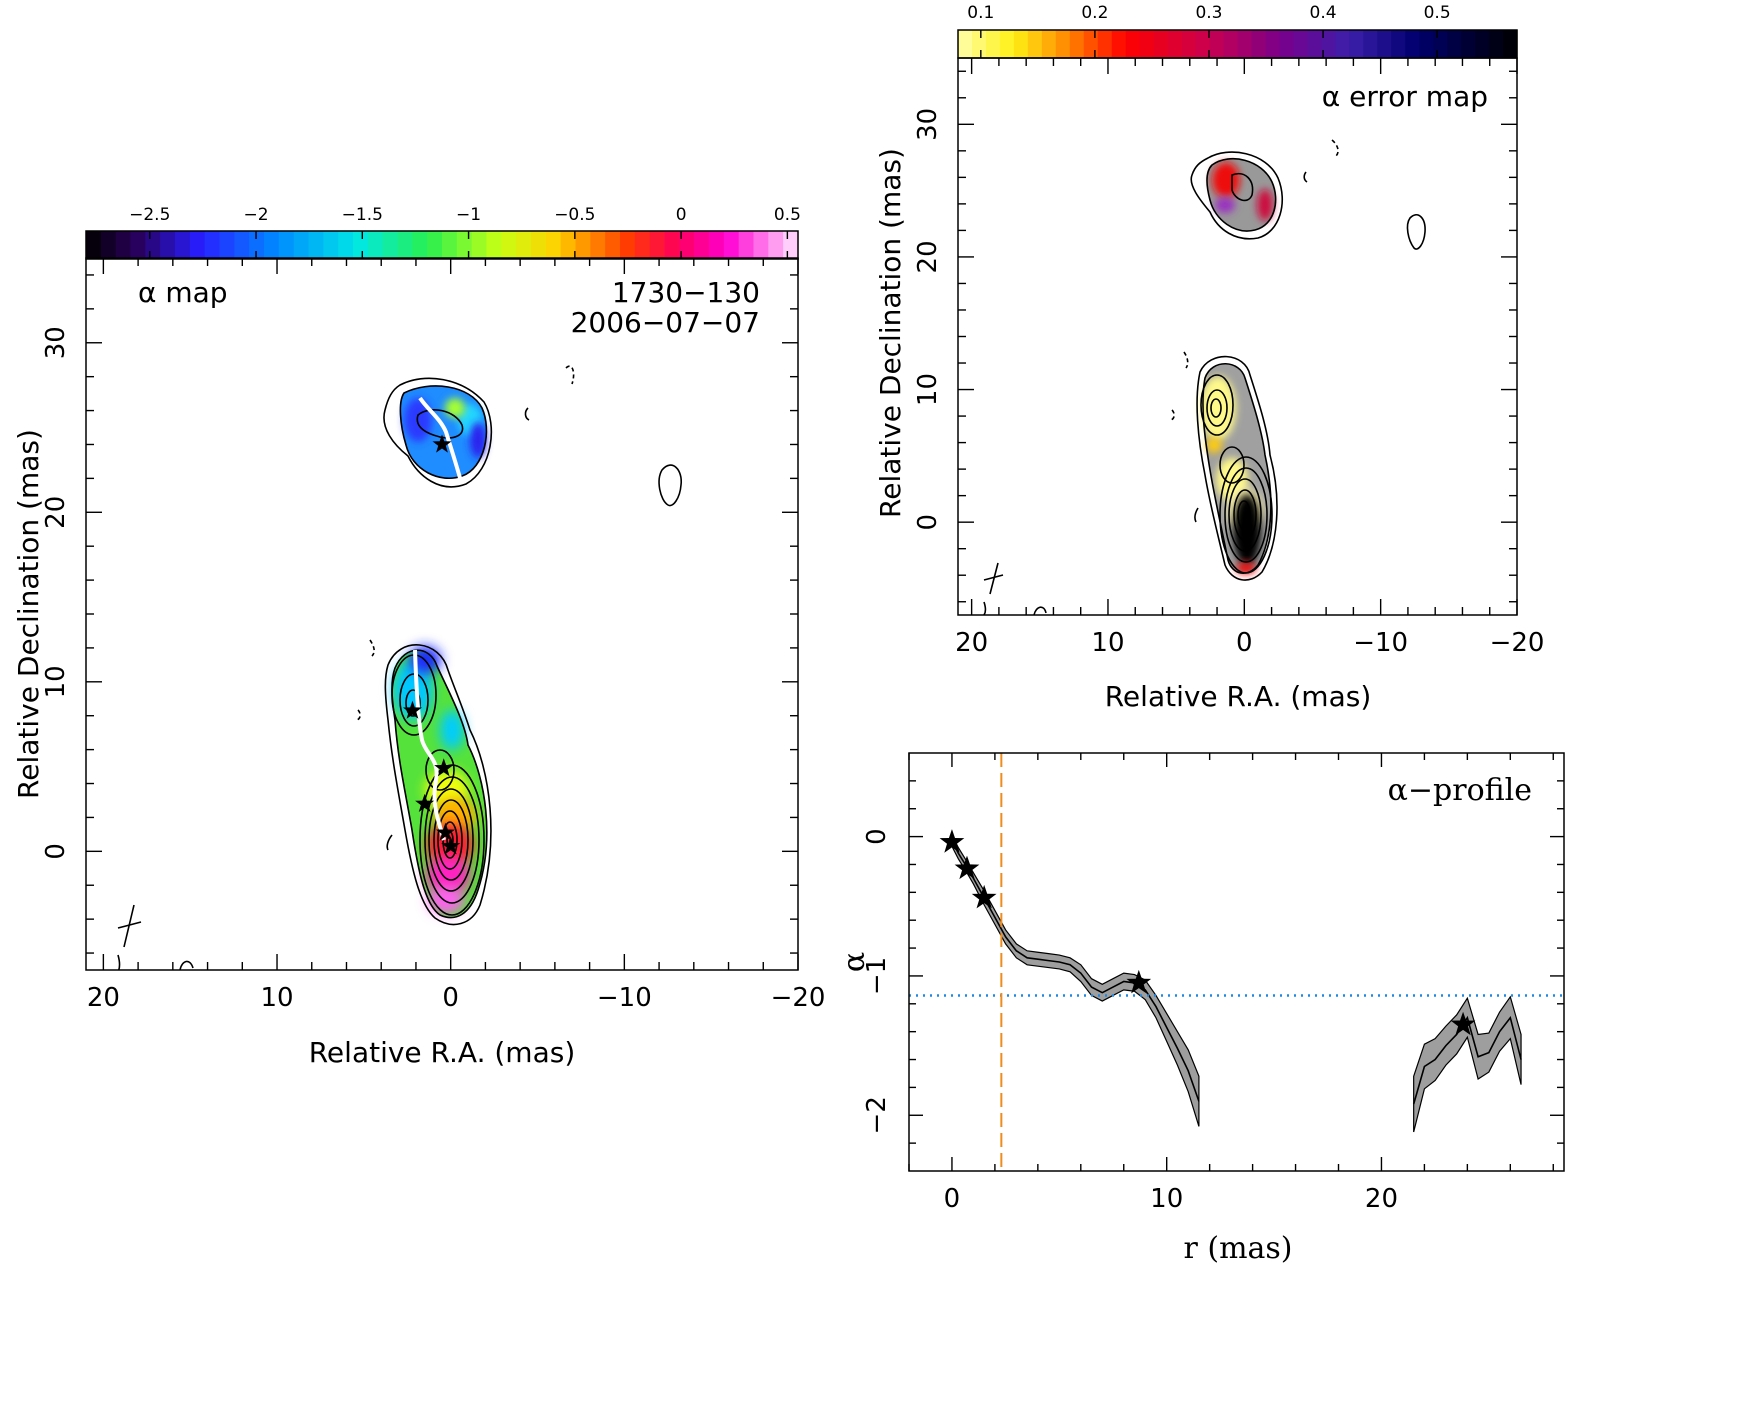  I want to click on colorbar-tick-label: 0.1, so click(980, 13).